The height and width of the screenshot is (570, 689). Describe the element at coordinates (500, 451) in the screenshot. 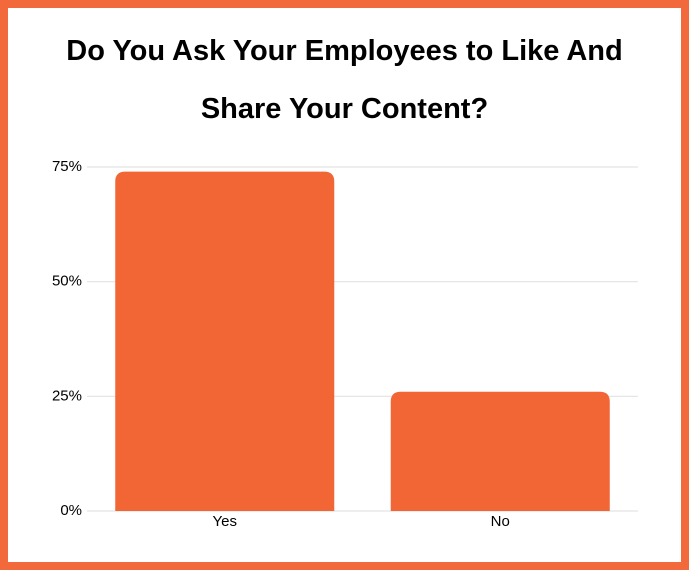

I see `bar` at that location.